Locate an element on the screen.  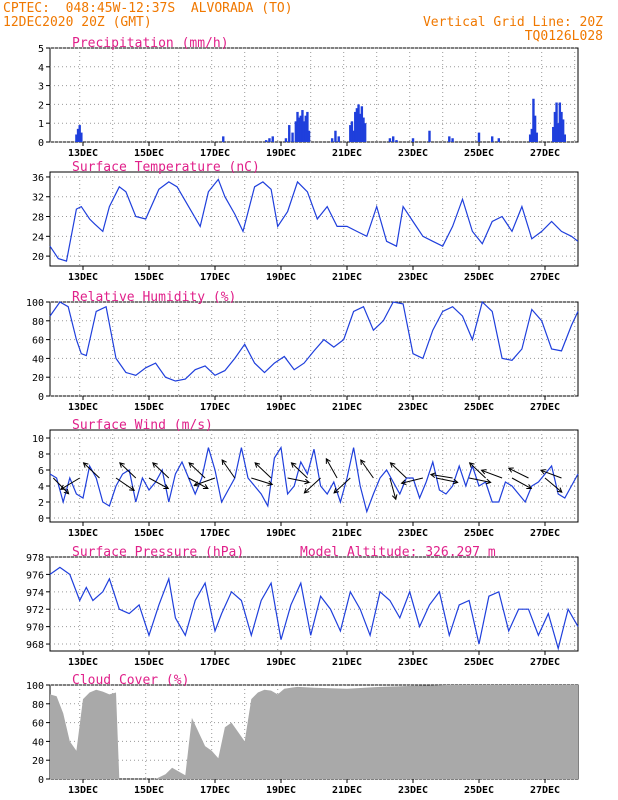
y-tick-label: 32 is located at coordinates (38, 198).